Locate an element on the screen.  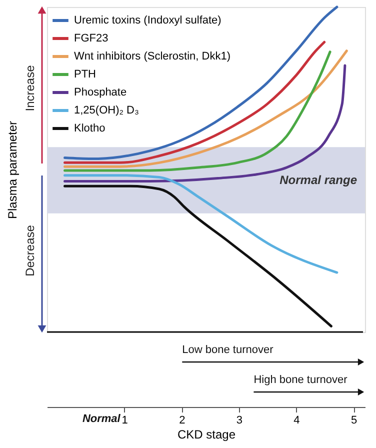
legend-label: Phosphate is located at coordinates (100, 92).